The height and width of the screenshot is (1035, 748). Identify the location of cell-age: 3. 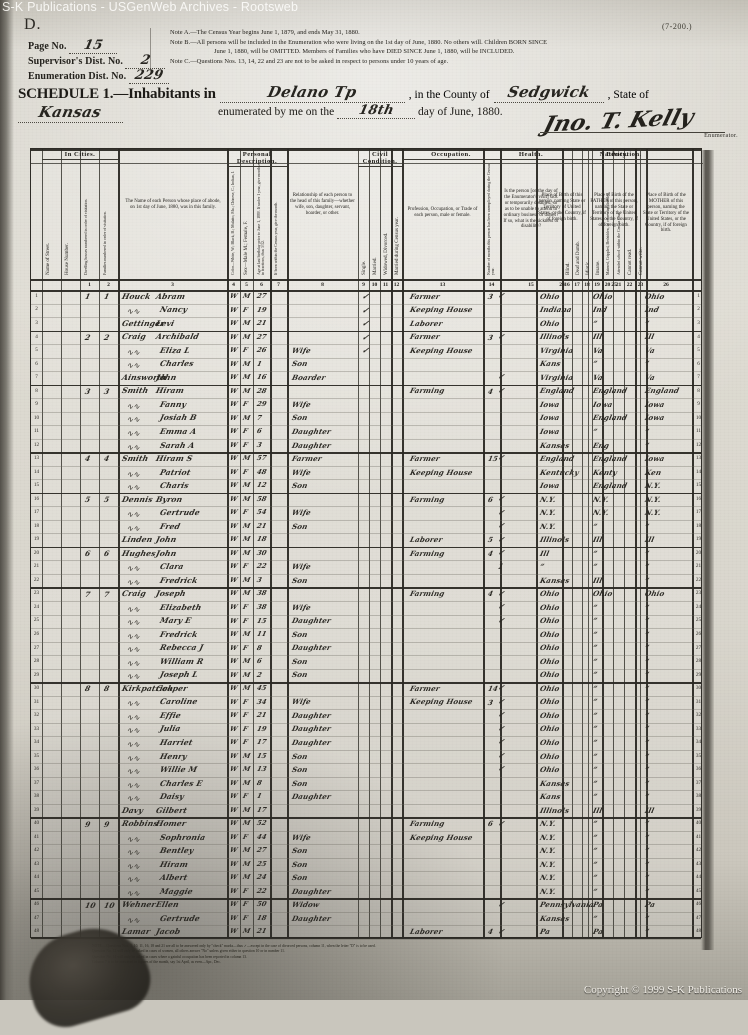
(259, 579).